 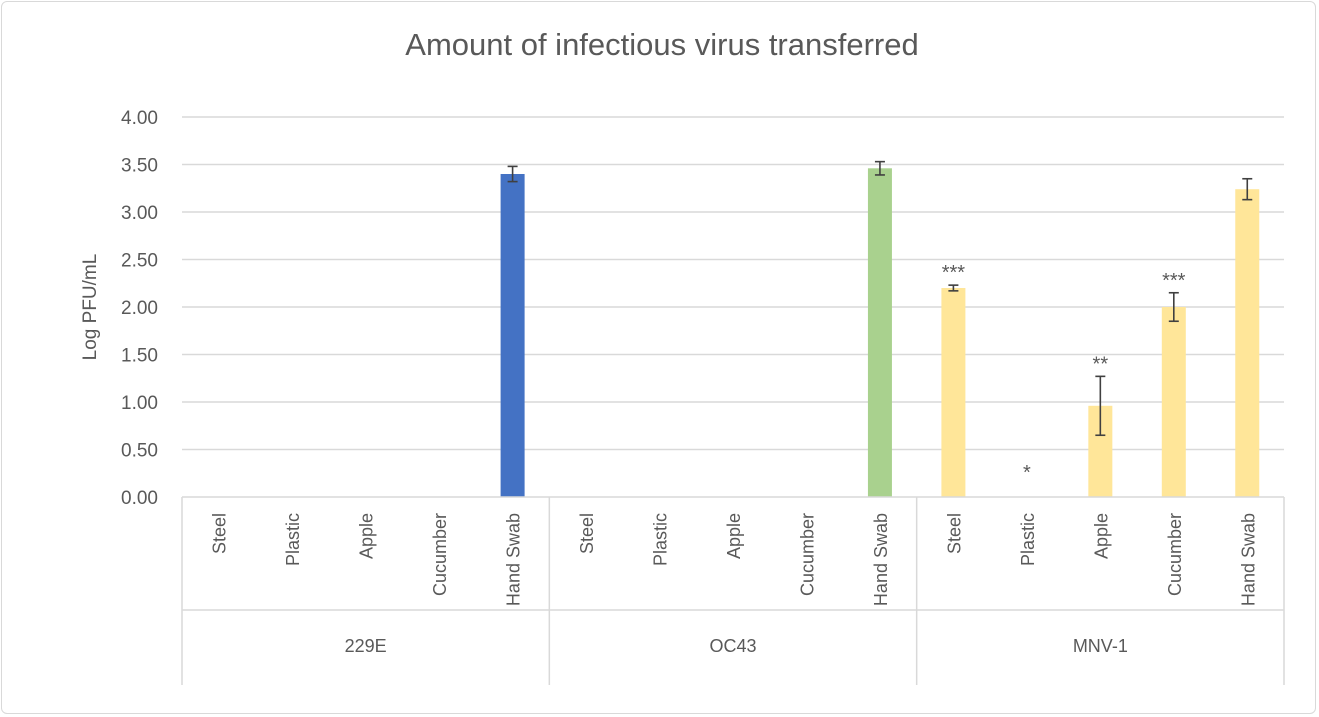 I want to click on significance-marker: **, so click(x=1101, y=364).